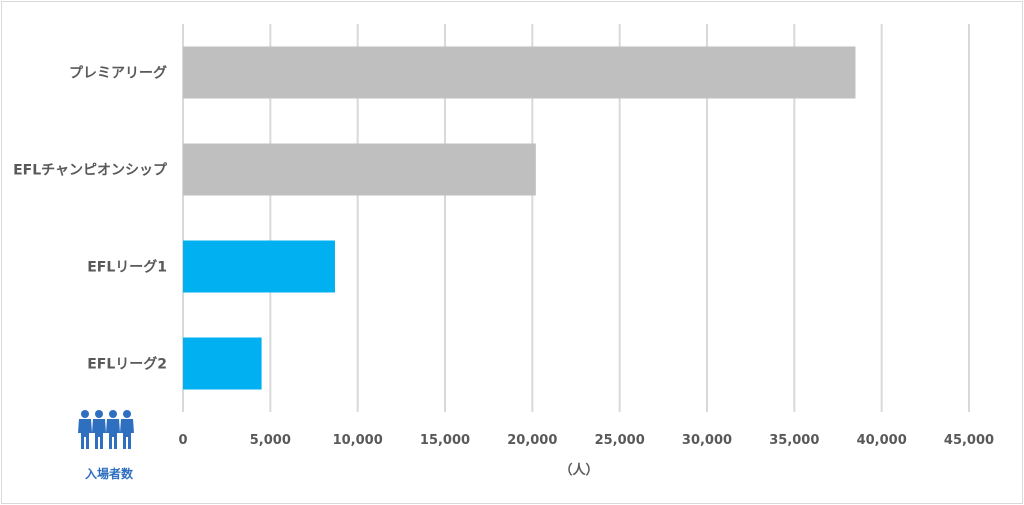 The width and height of the screenshot is (1024, 505). Describe the element at coordinates (270, 440) in the screenshot. I see `x-tick-label: 5,000` at that location.